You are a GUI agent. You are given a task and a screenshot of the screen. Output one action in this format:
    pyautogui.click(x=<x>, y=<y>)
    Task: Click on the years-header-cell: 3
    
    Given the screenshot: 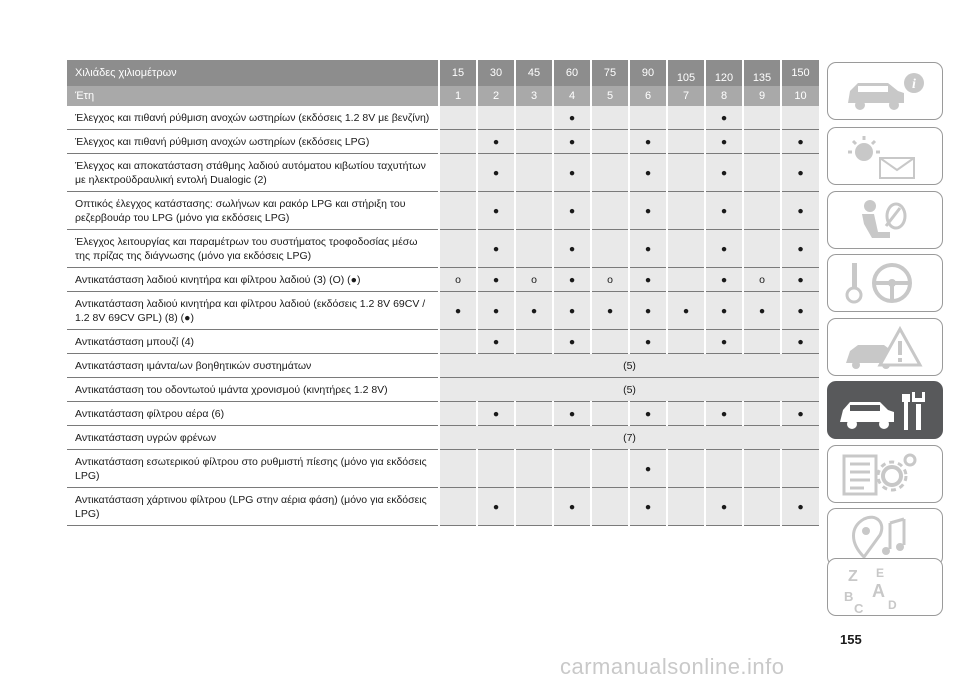 What is the action you would take?
    pyautogui.click(x=533, y=96)
    